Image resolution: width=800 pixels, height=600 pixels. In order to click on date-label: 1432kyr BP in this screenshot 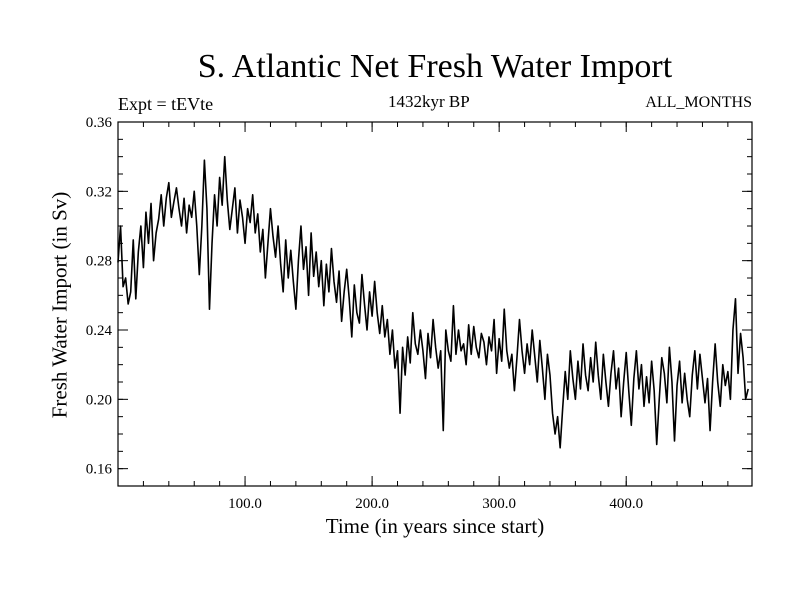, I will do `click(429, 101)`.